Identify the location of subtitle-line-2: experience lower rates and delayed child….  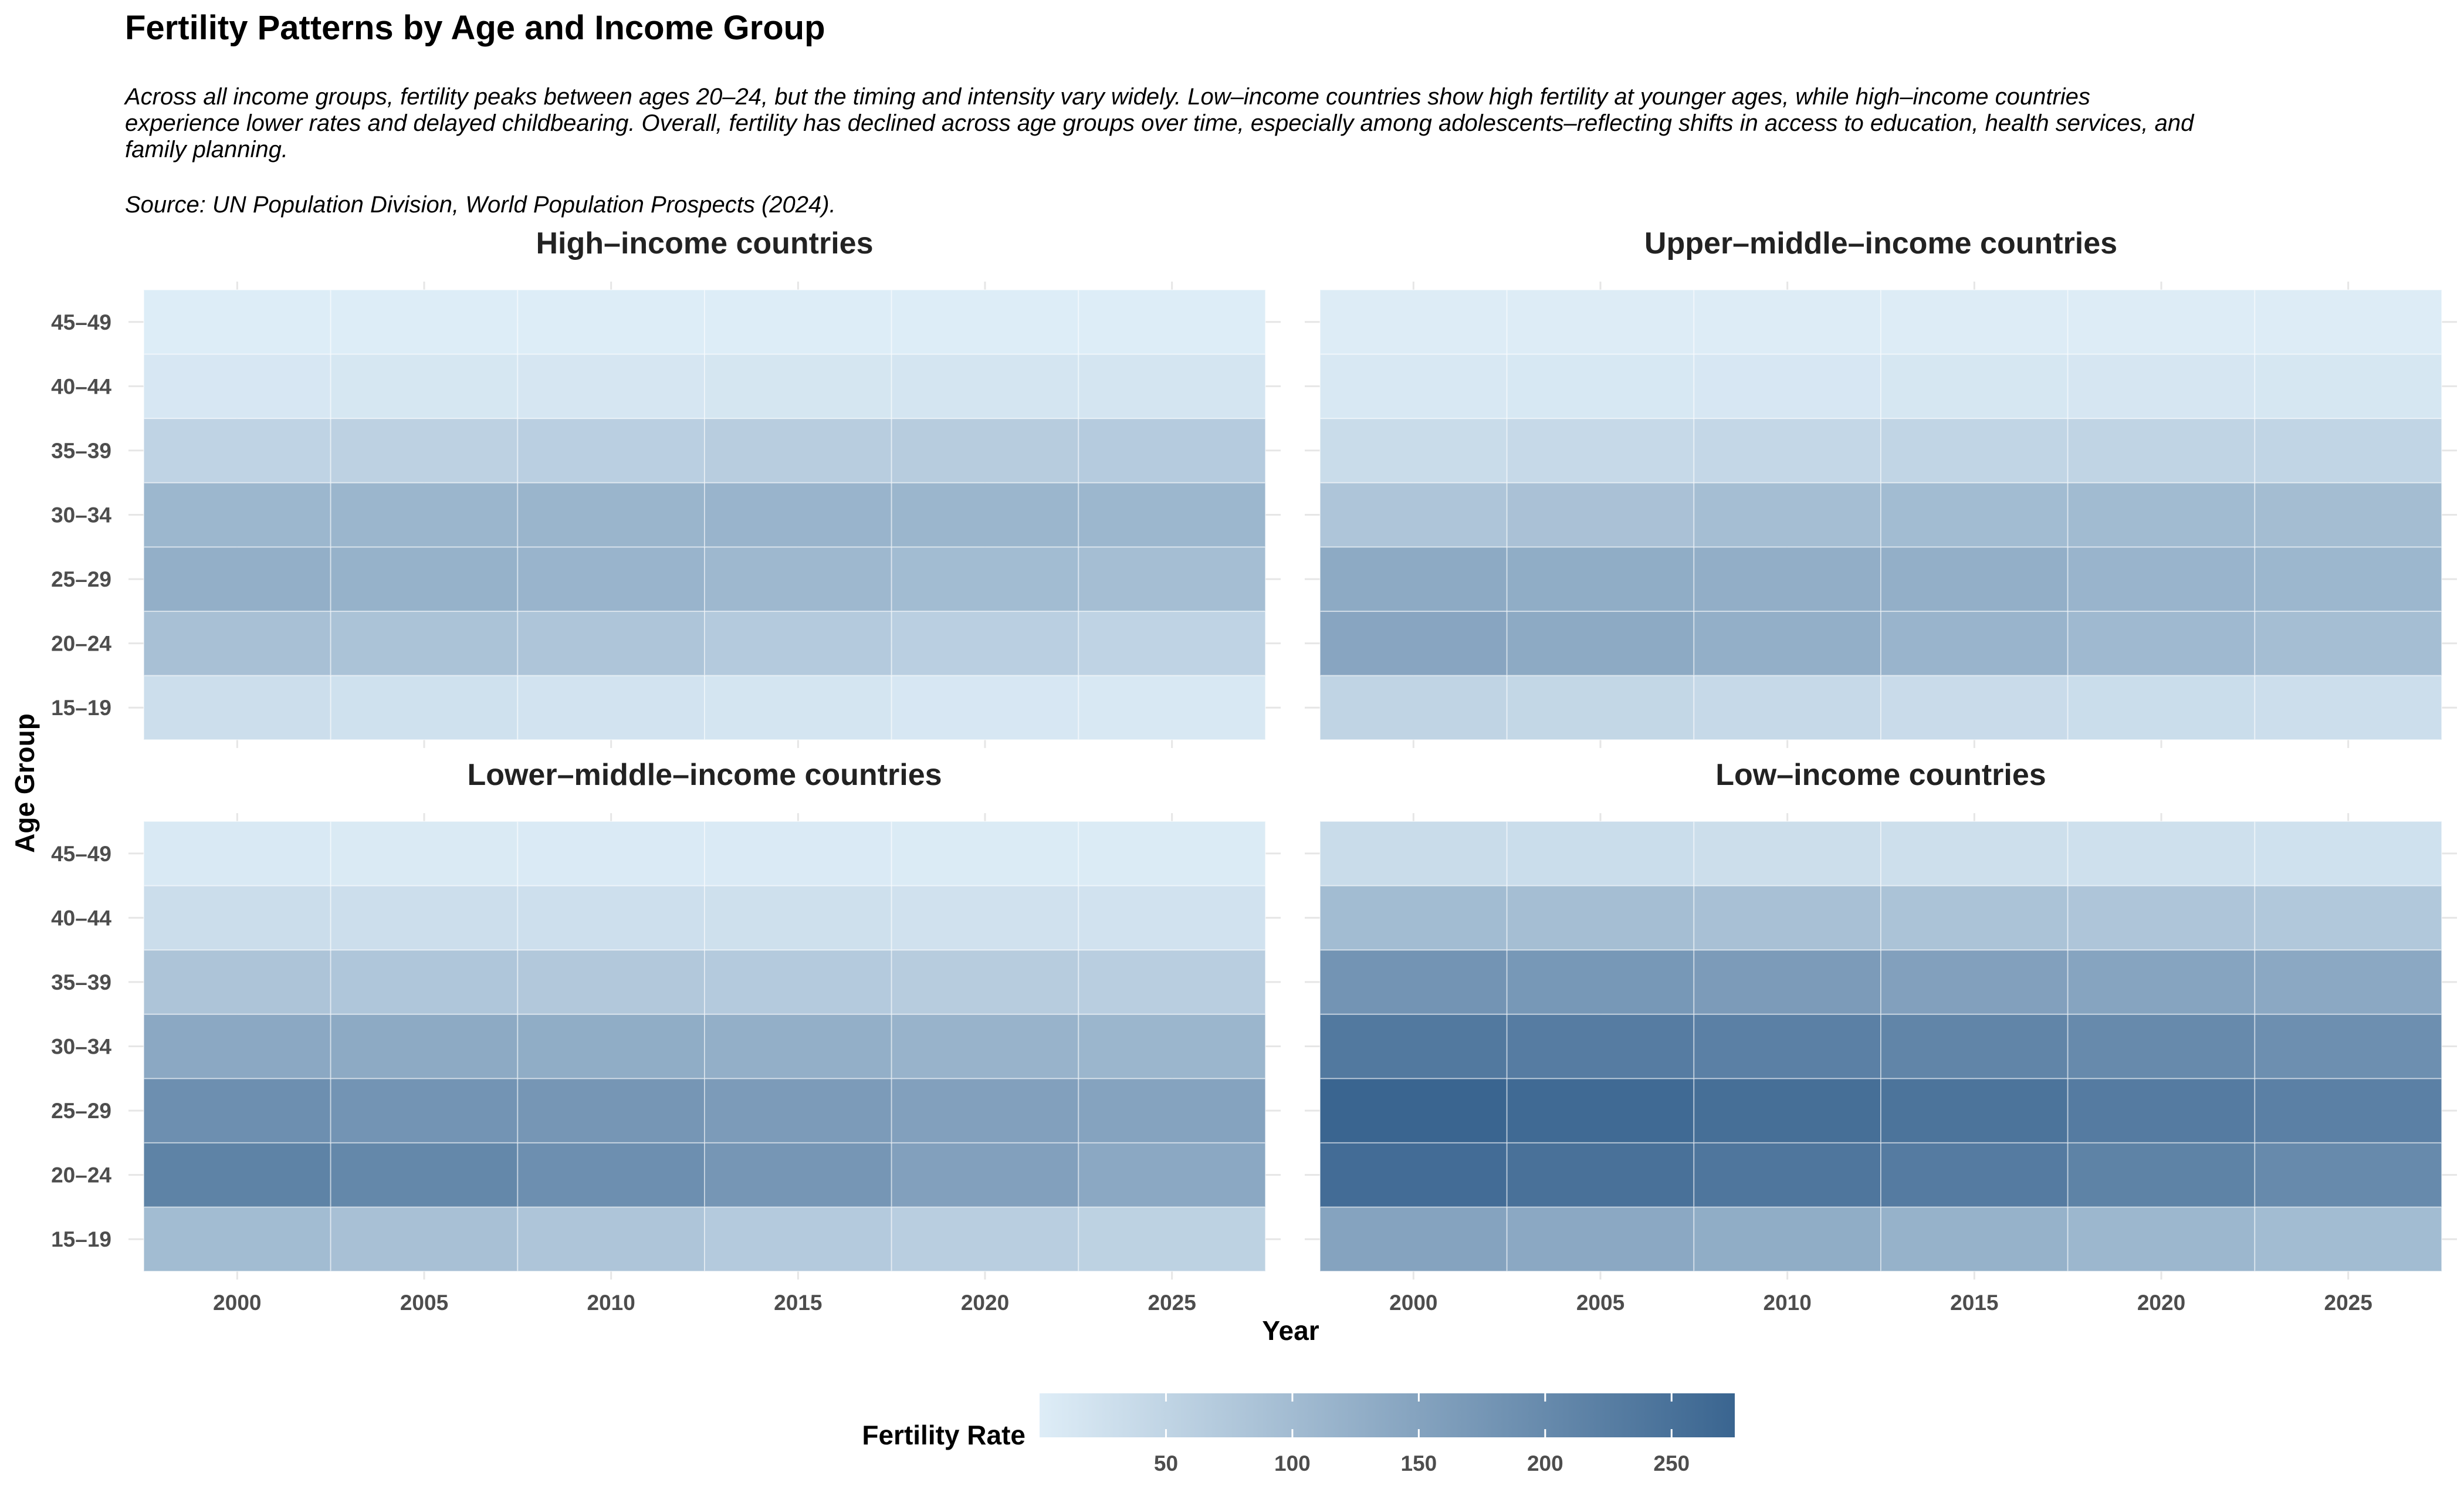
(1160, 123).